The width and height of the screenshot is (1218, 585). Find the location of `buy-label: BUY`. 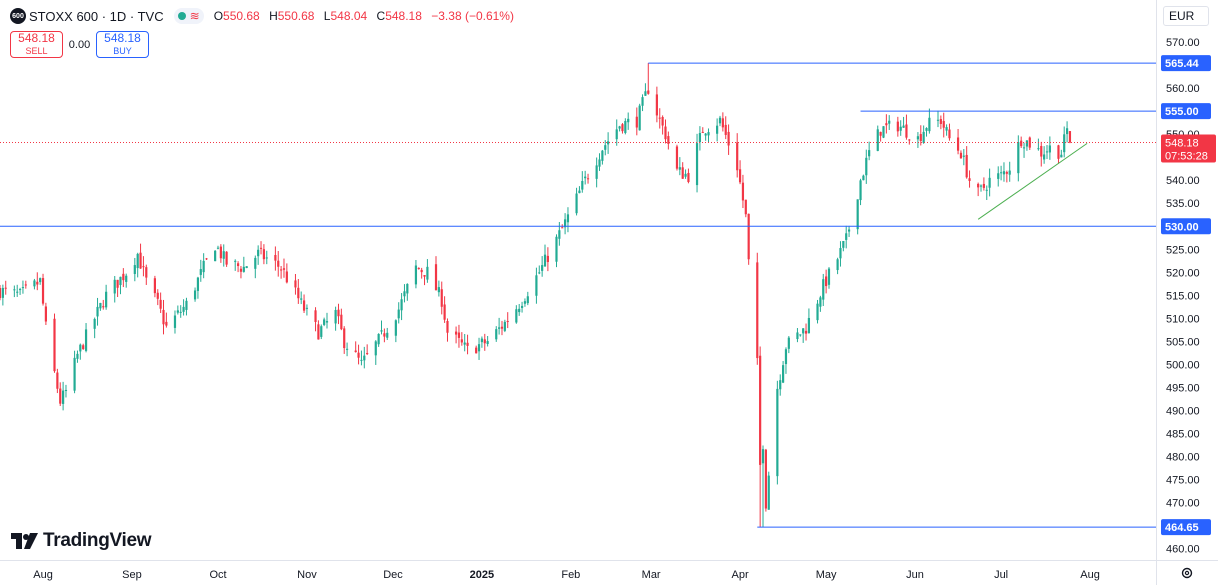

buy-label: BUY is located at coordinates (122, 51).